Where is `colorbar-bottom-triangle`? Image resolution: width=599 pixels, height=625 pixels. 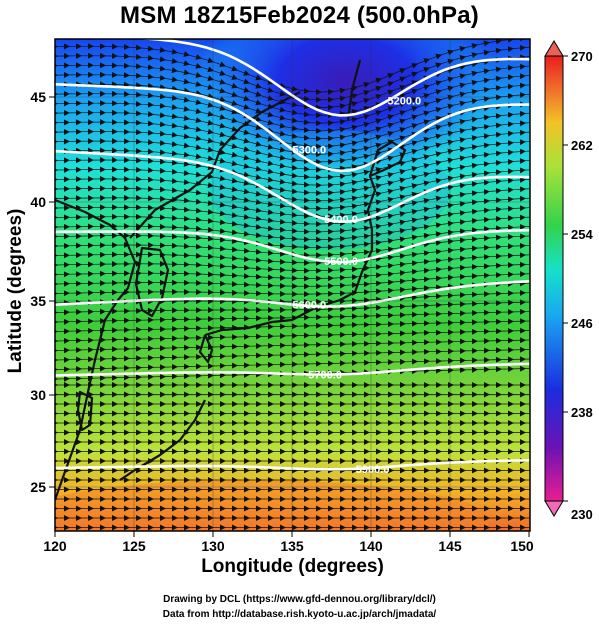
colorbar-bottom-triangle is located at coordinates (554, 508).